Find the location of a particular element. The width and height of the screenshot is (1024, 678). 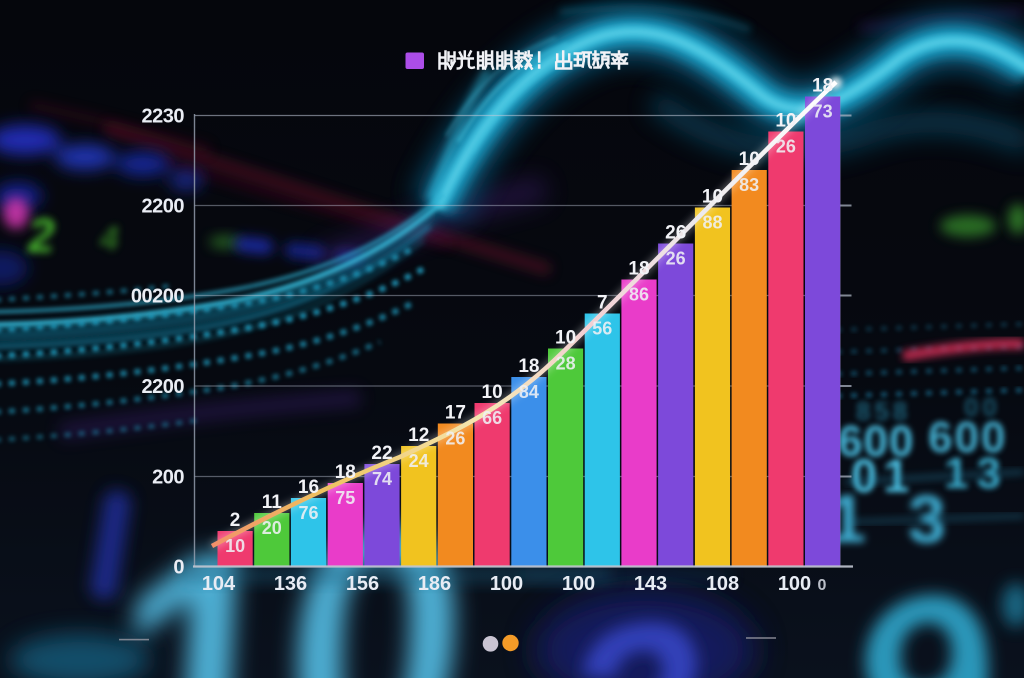

svg-text: 156 is located at coordinates (362, 584).